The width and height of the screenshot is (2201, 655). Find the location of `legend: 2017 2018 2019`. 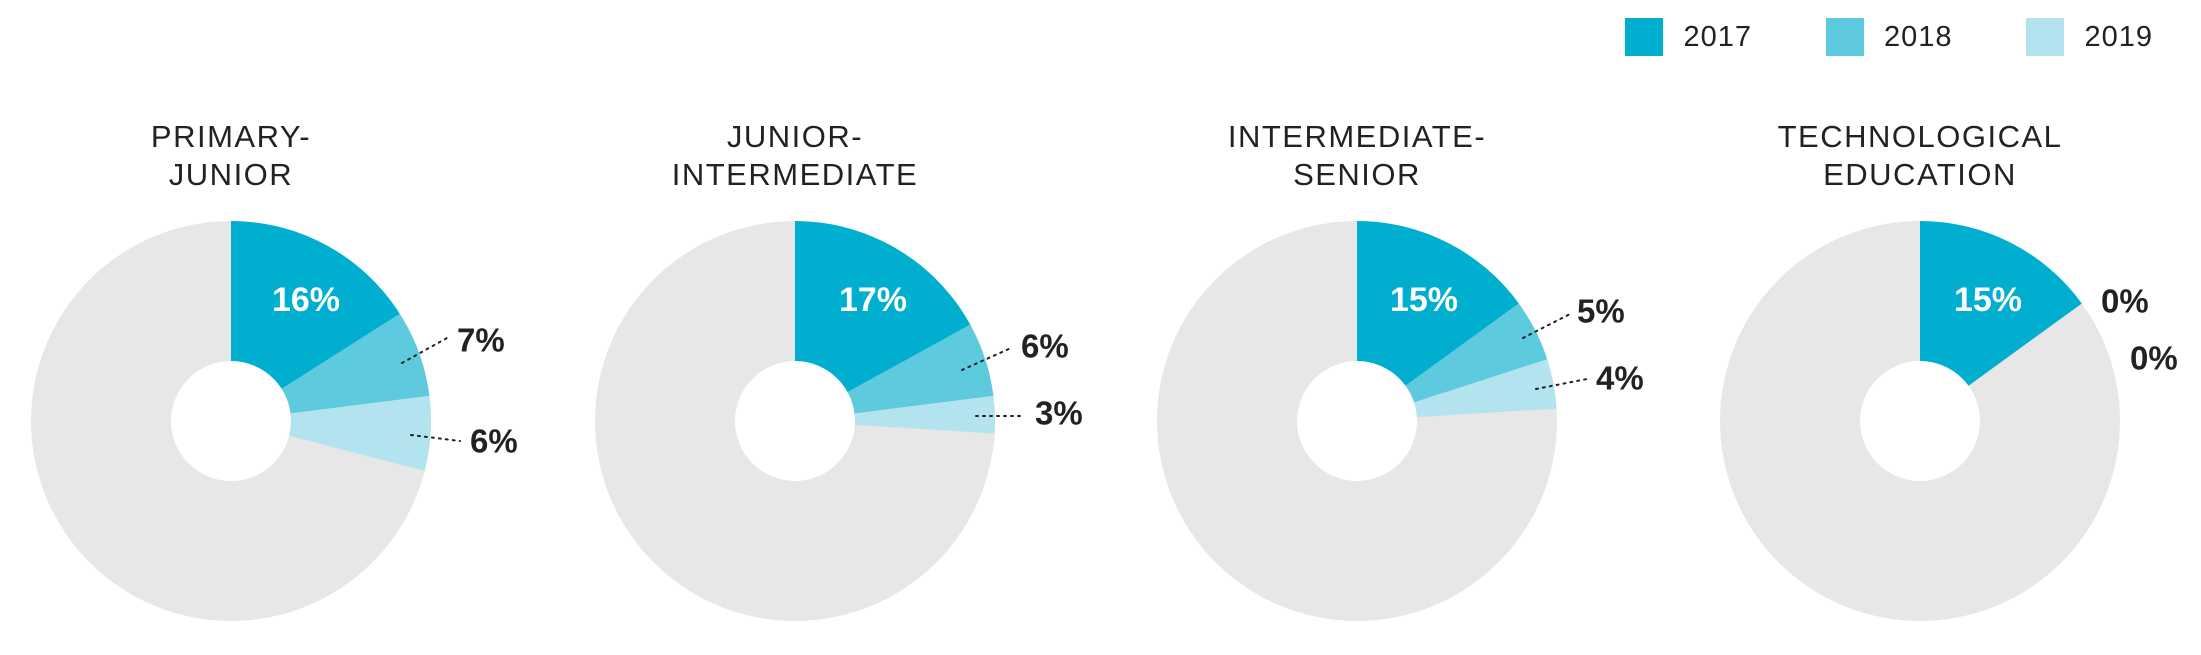

legend: 2017 2018 2019 is located at coordinates (1889, 37).